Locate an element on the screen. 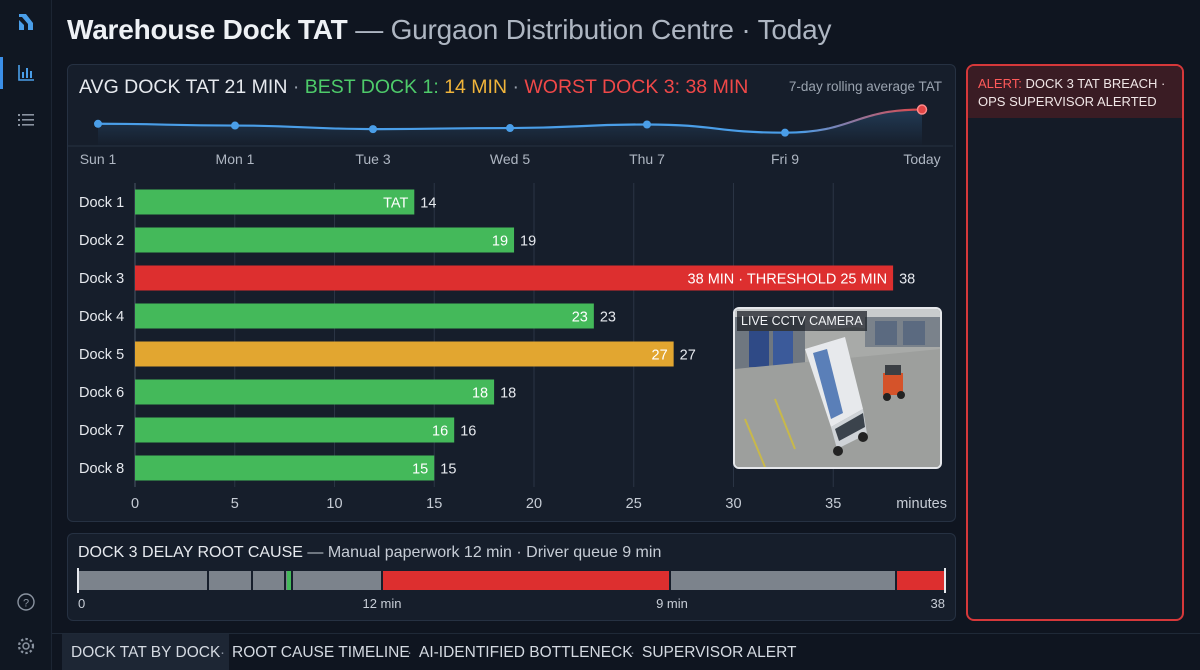 The width and height of the screenshot is (1200, 670). cctv-camera-feed: LIVE CCTV CAMERA is located at coordinates (837, 388).